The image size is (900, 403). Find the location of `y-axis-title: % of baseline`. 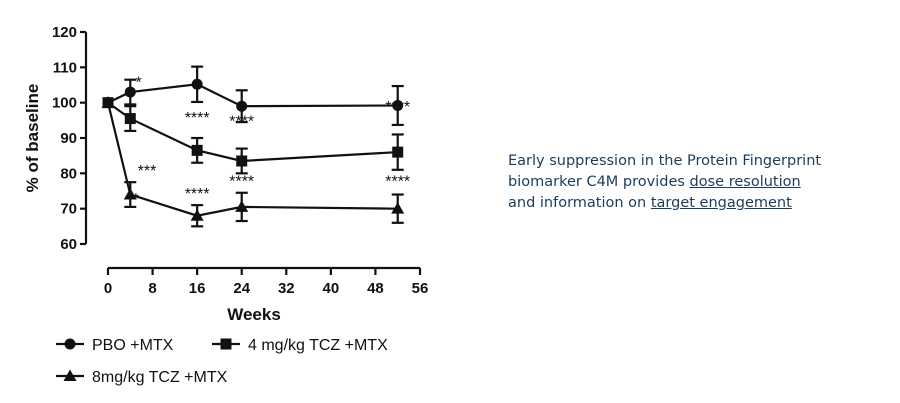

y-axis-title: % of baseline is located at coordinates (32, 138).